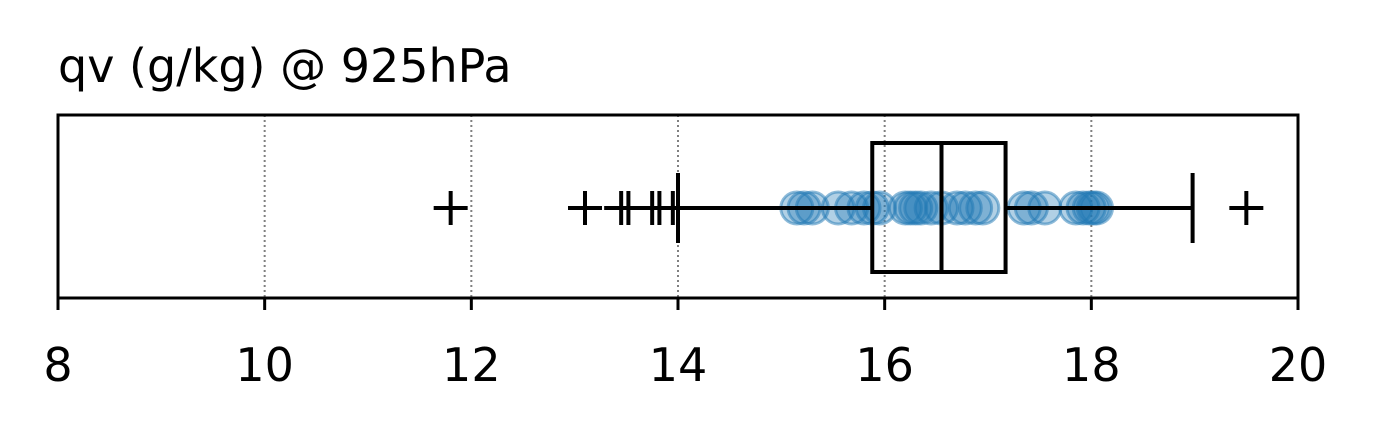  I want to click on x-tick-label: 14, so click(678, 365).